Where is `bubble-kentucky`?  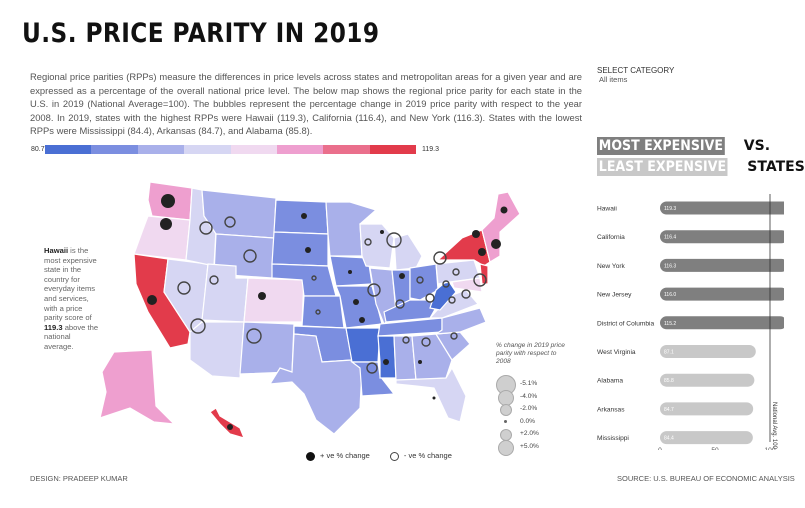
bubble-kentucky is located at coordinates (430, 298).